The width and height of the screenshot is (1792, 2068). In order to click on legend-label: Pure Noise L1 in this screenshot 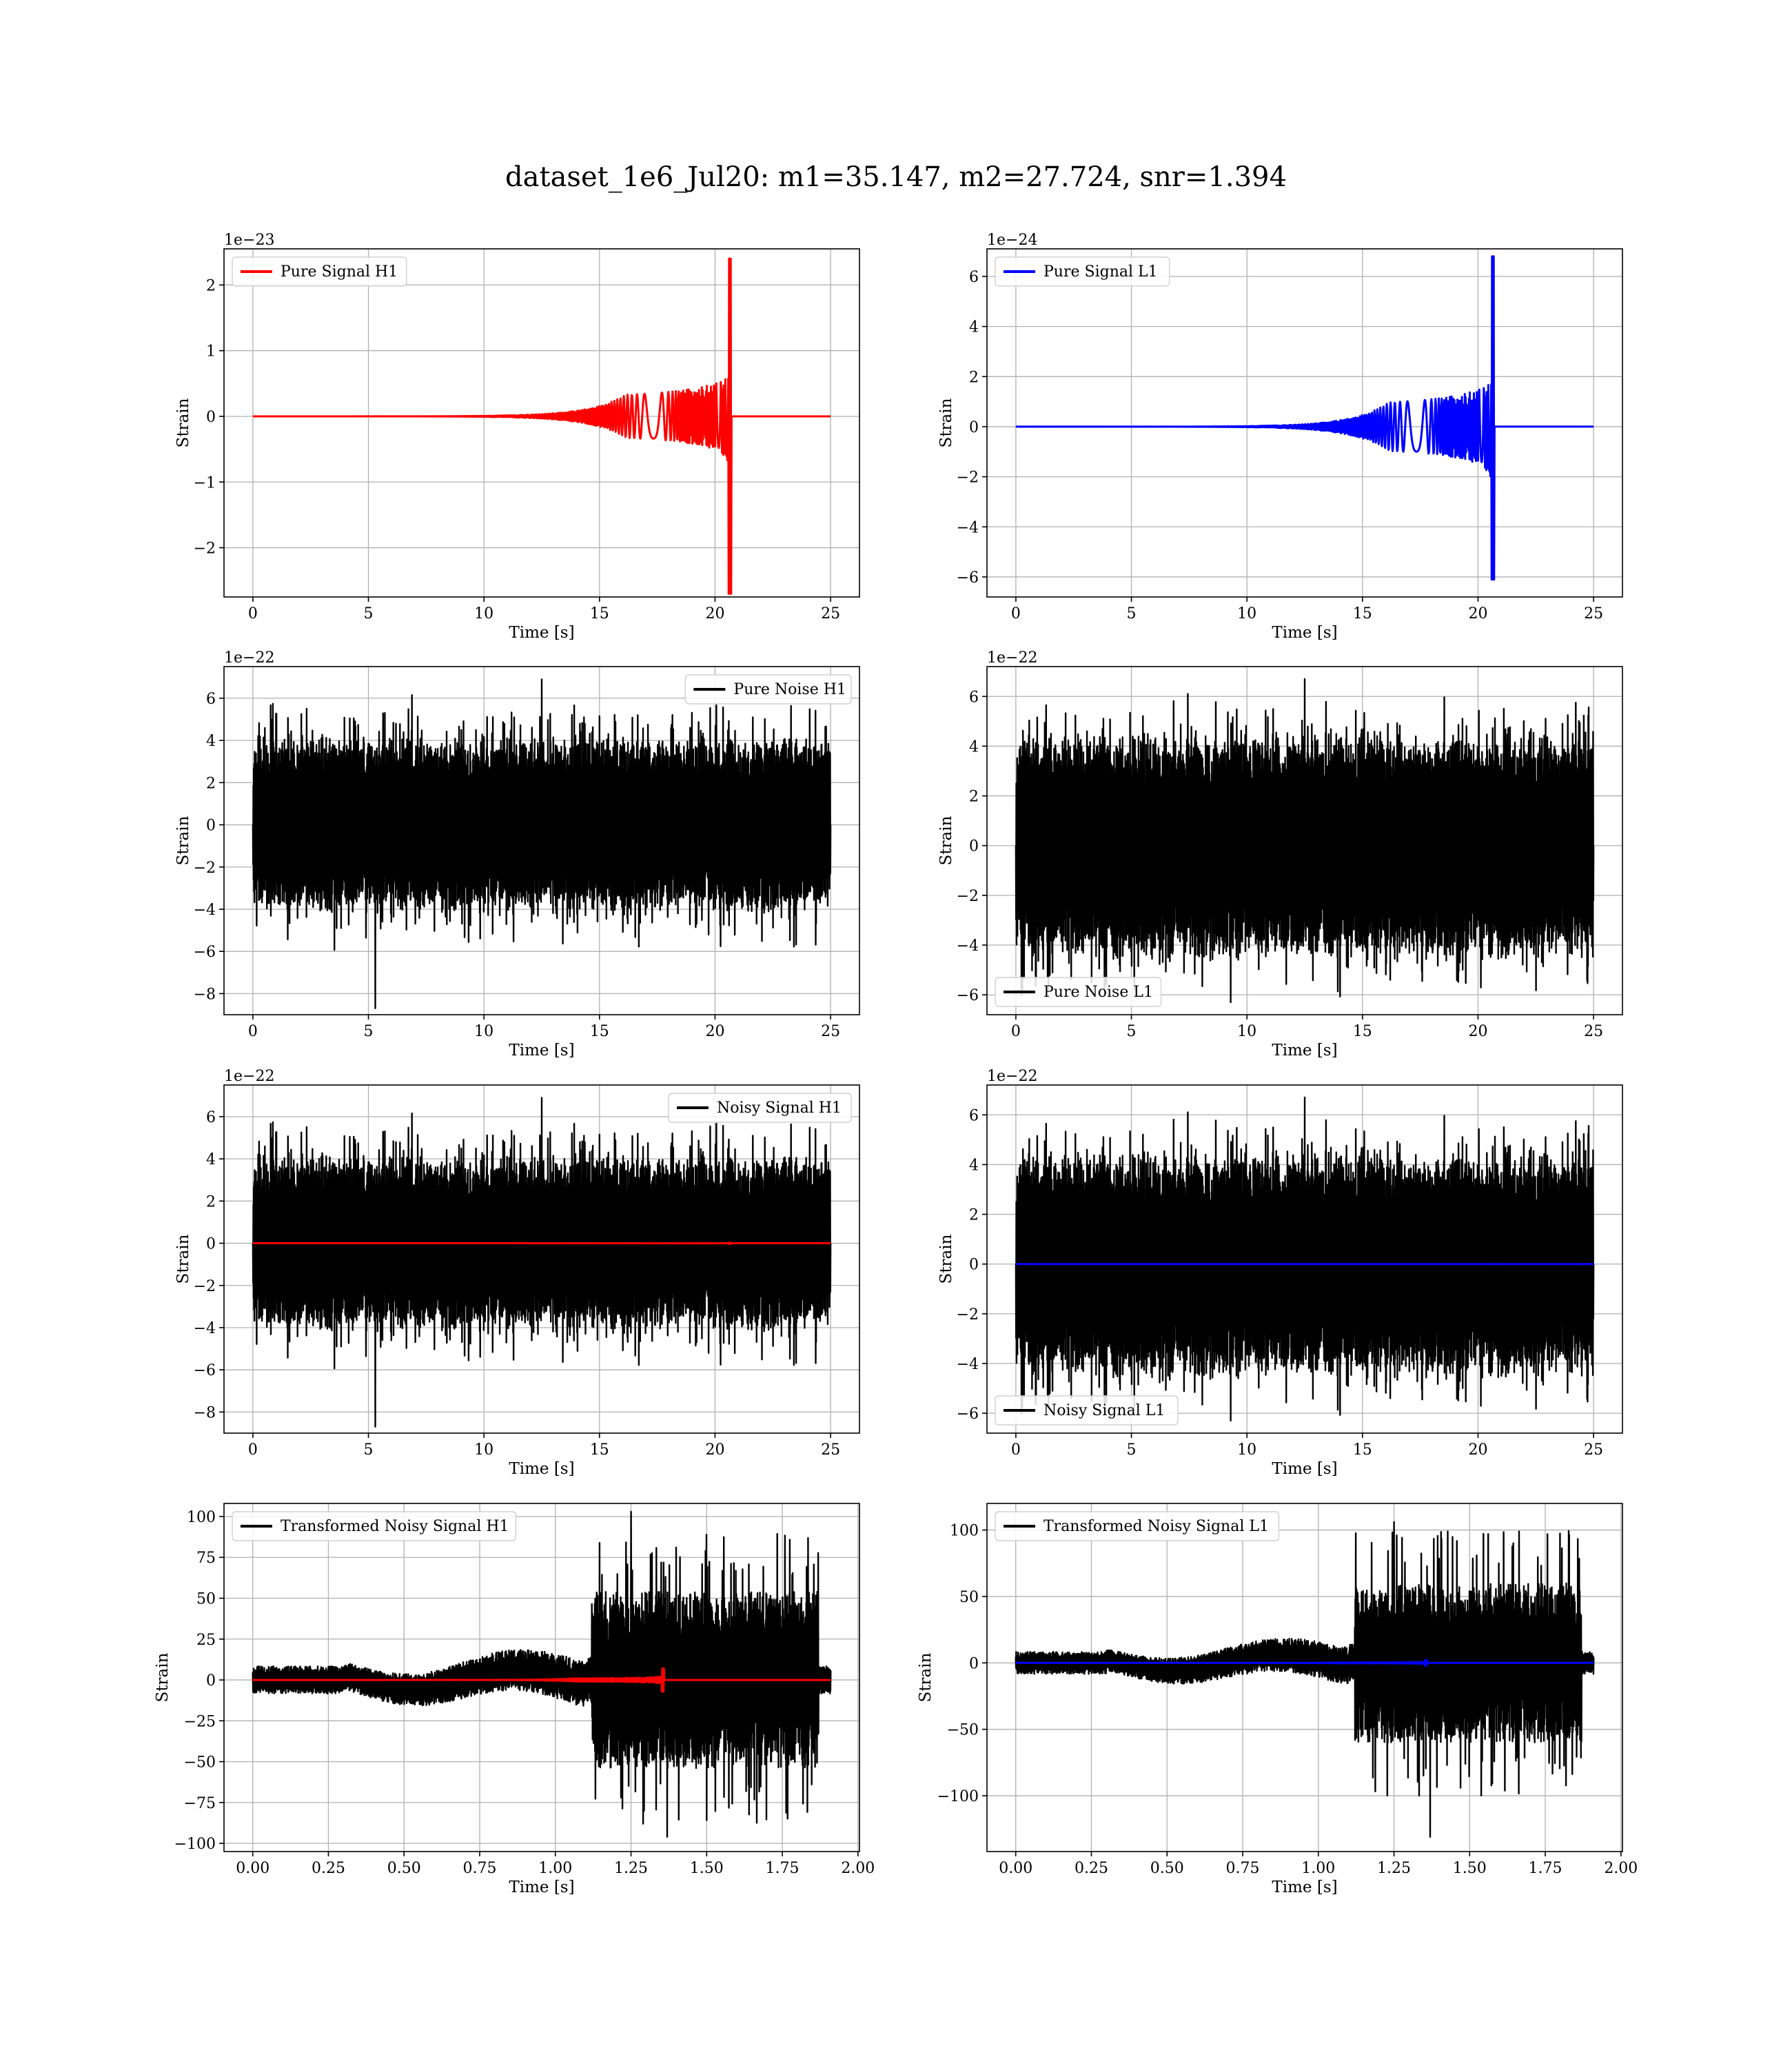, I will do `click(1098, 992)`.